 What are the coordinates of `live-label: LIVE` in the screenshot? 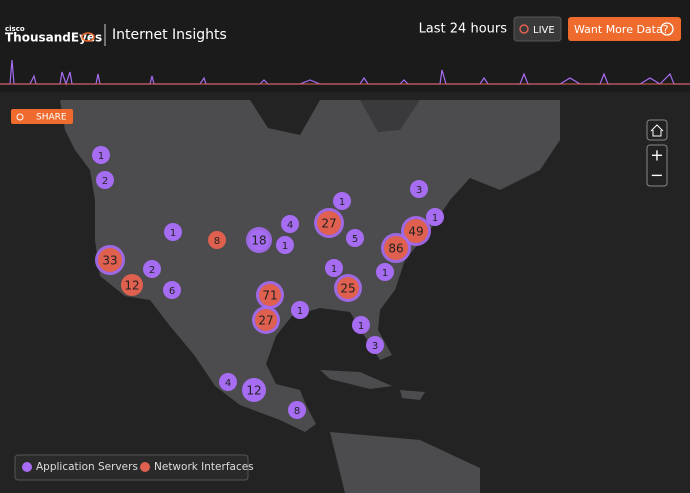 It's located at (544, 30).